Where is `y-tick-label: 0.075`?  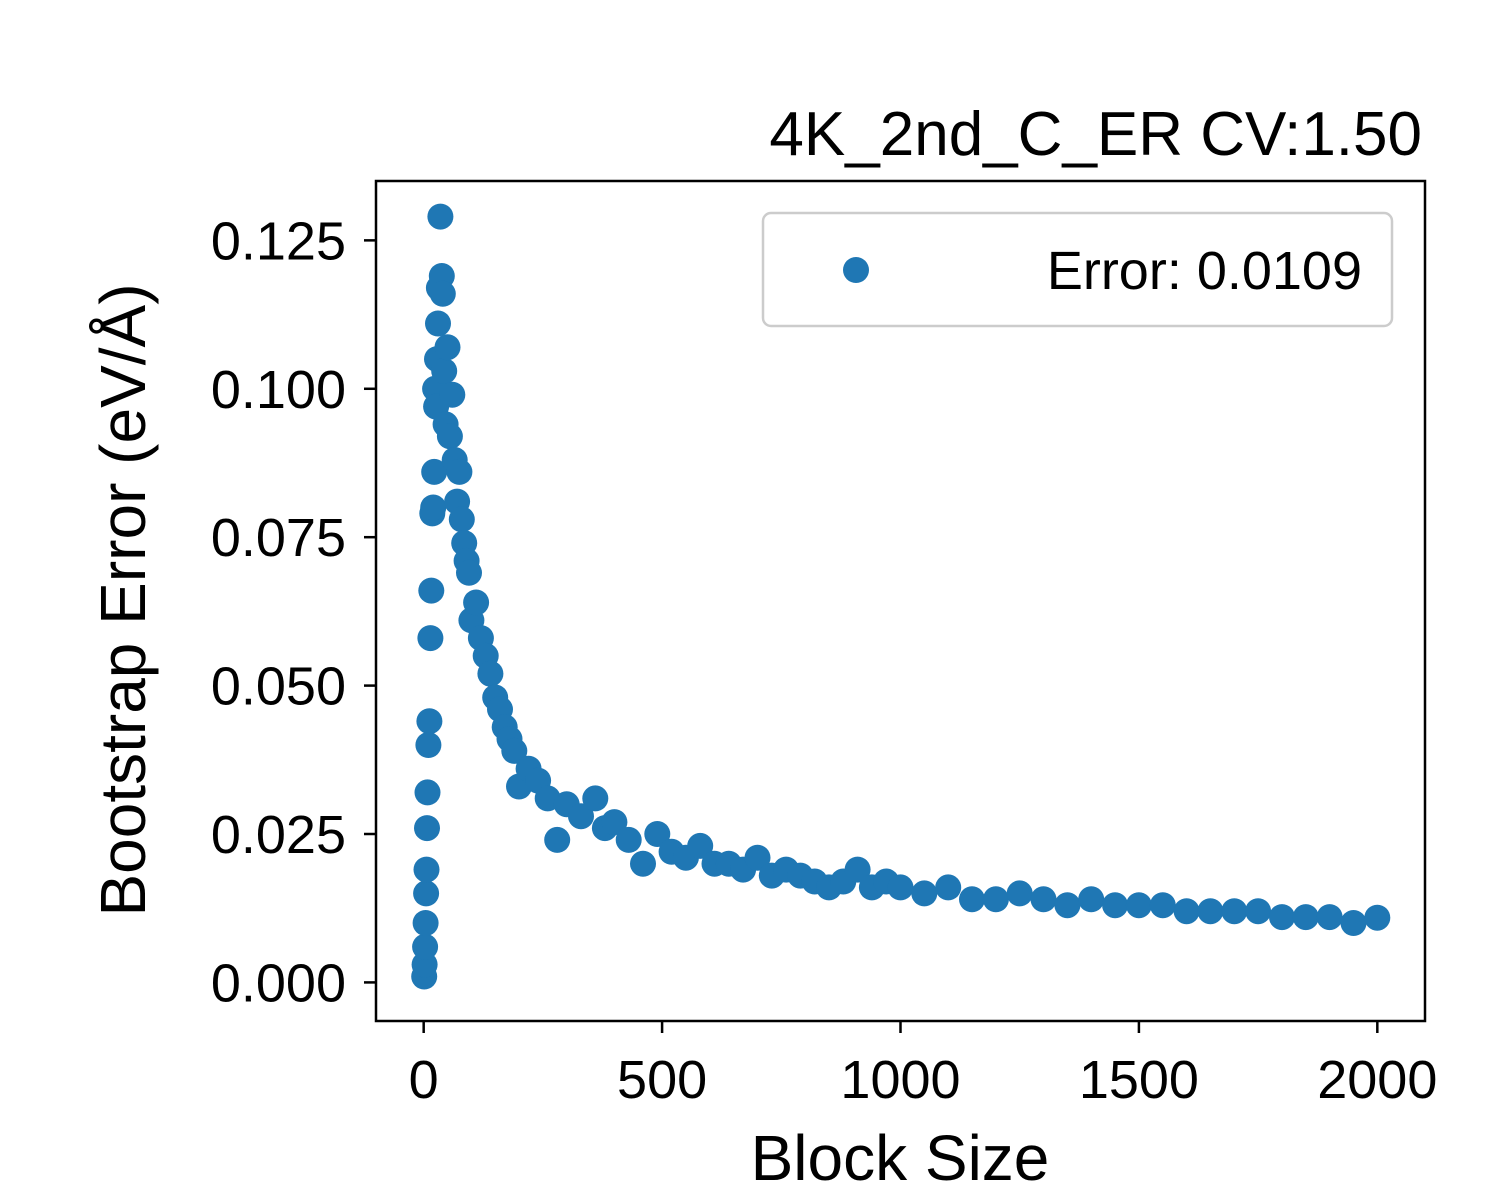
y-tick-label: 0.075 is located at coordinates (278, 538).